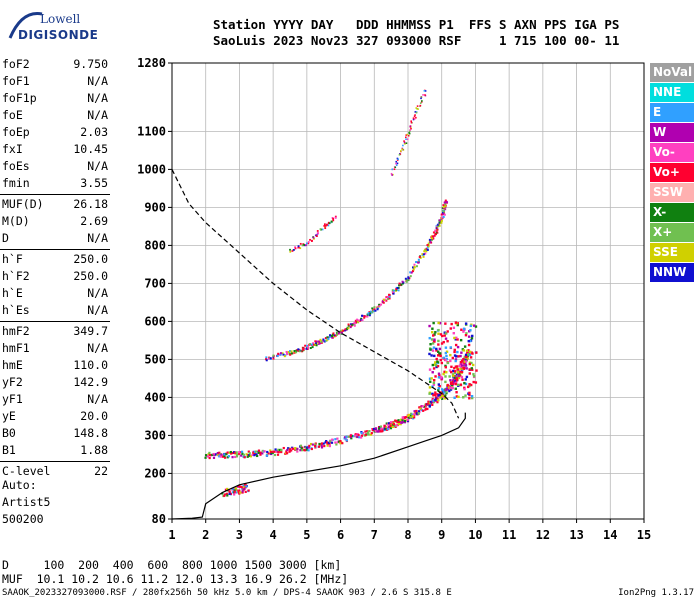 The height and width of the screenshot is (600, 700). I want to click on param-separator, so click(55, 461).